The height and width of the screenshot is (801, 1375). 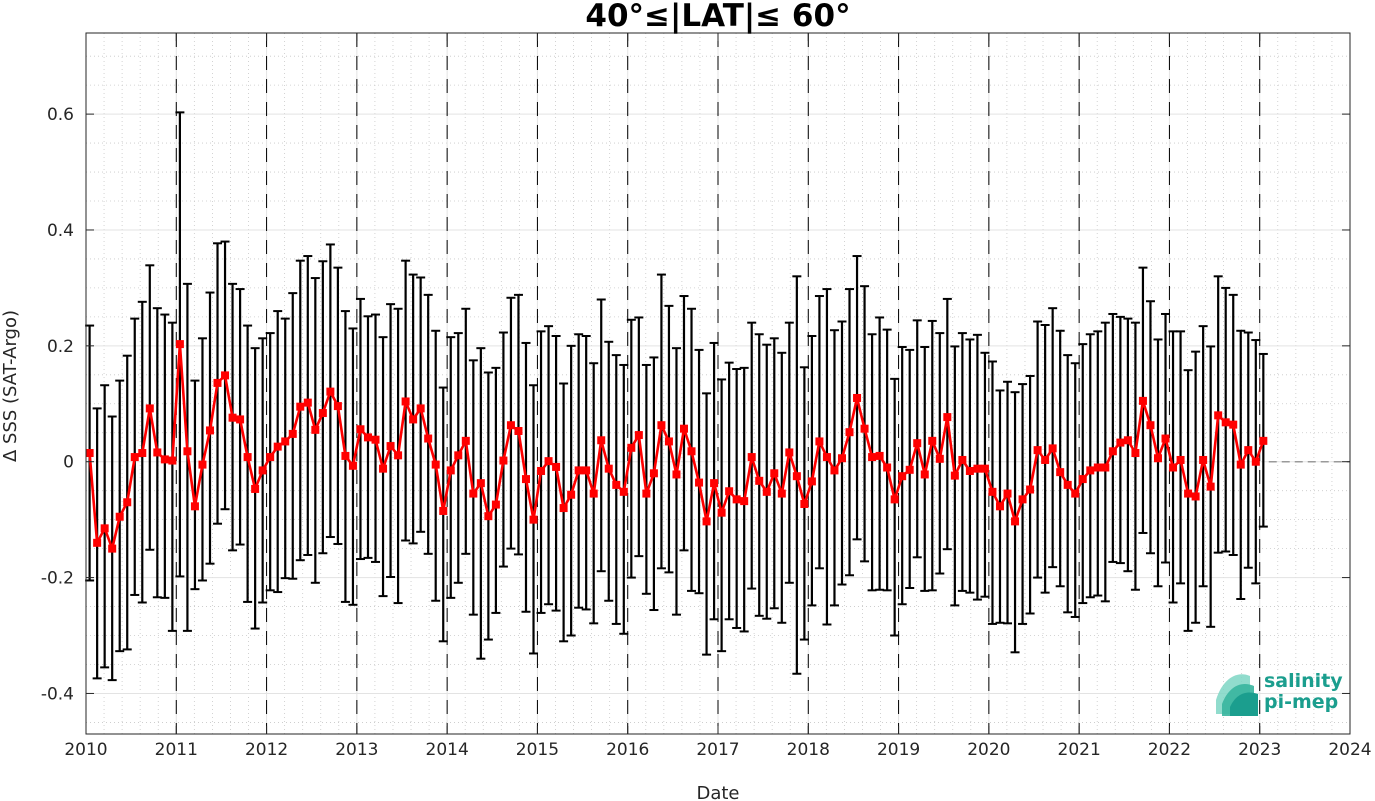 I want to click on x-tick-label: 2014, so click(x=447, y=750).